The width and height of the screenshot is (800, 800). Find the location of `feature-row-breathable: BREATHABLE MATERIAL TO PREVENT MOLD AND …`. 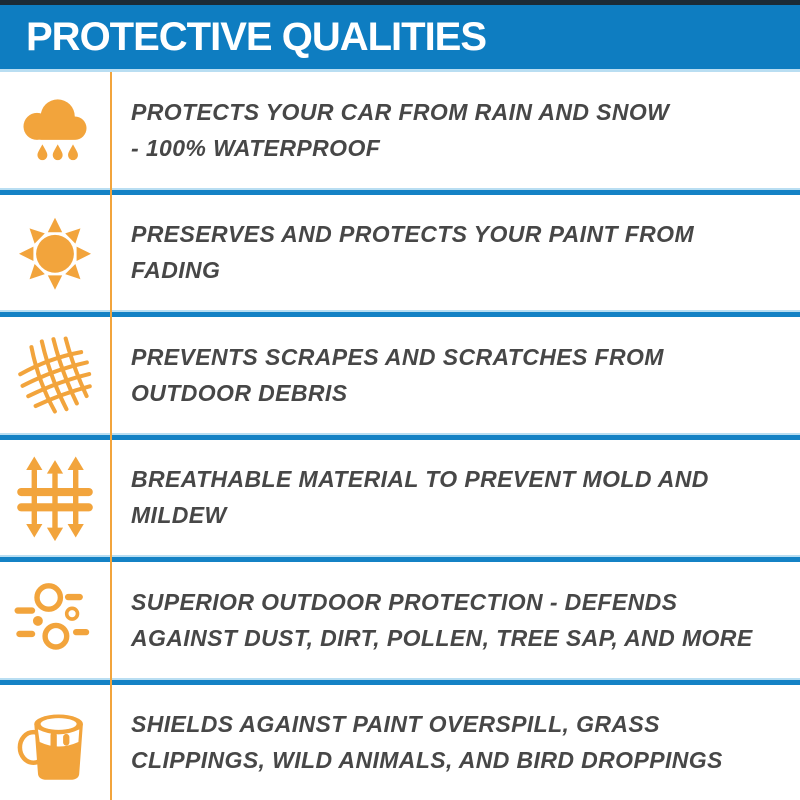

feature-row-breathable: BREATHABLE MATERIAL TO PREVENT MOLD AND … is located at coordinates (400, 497).